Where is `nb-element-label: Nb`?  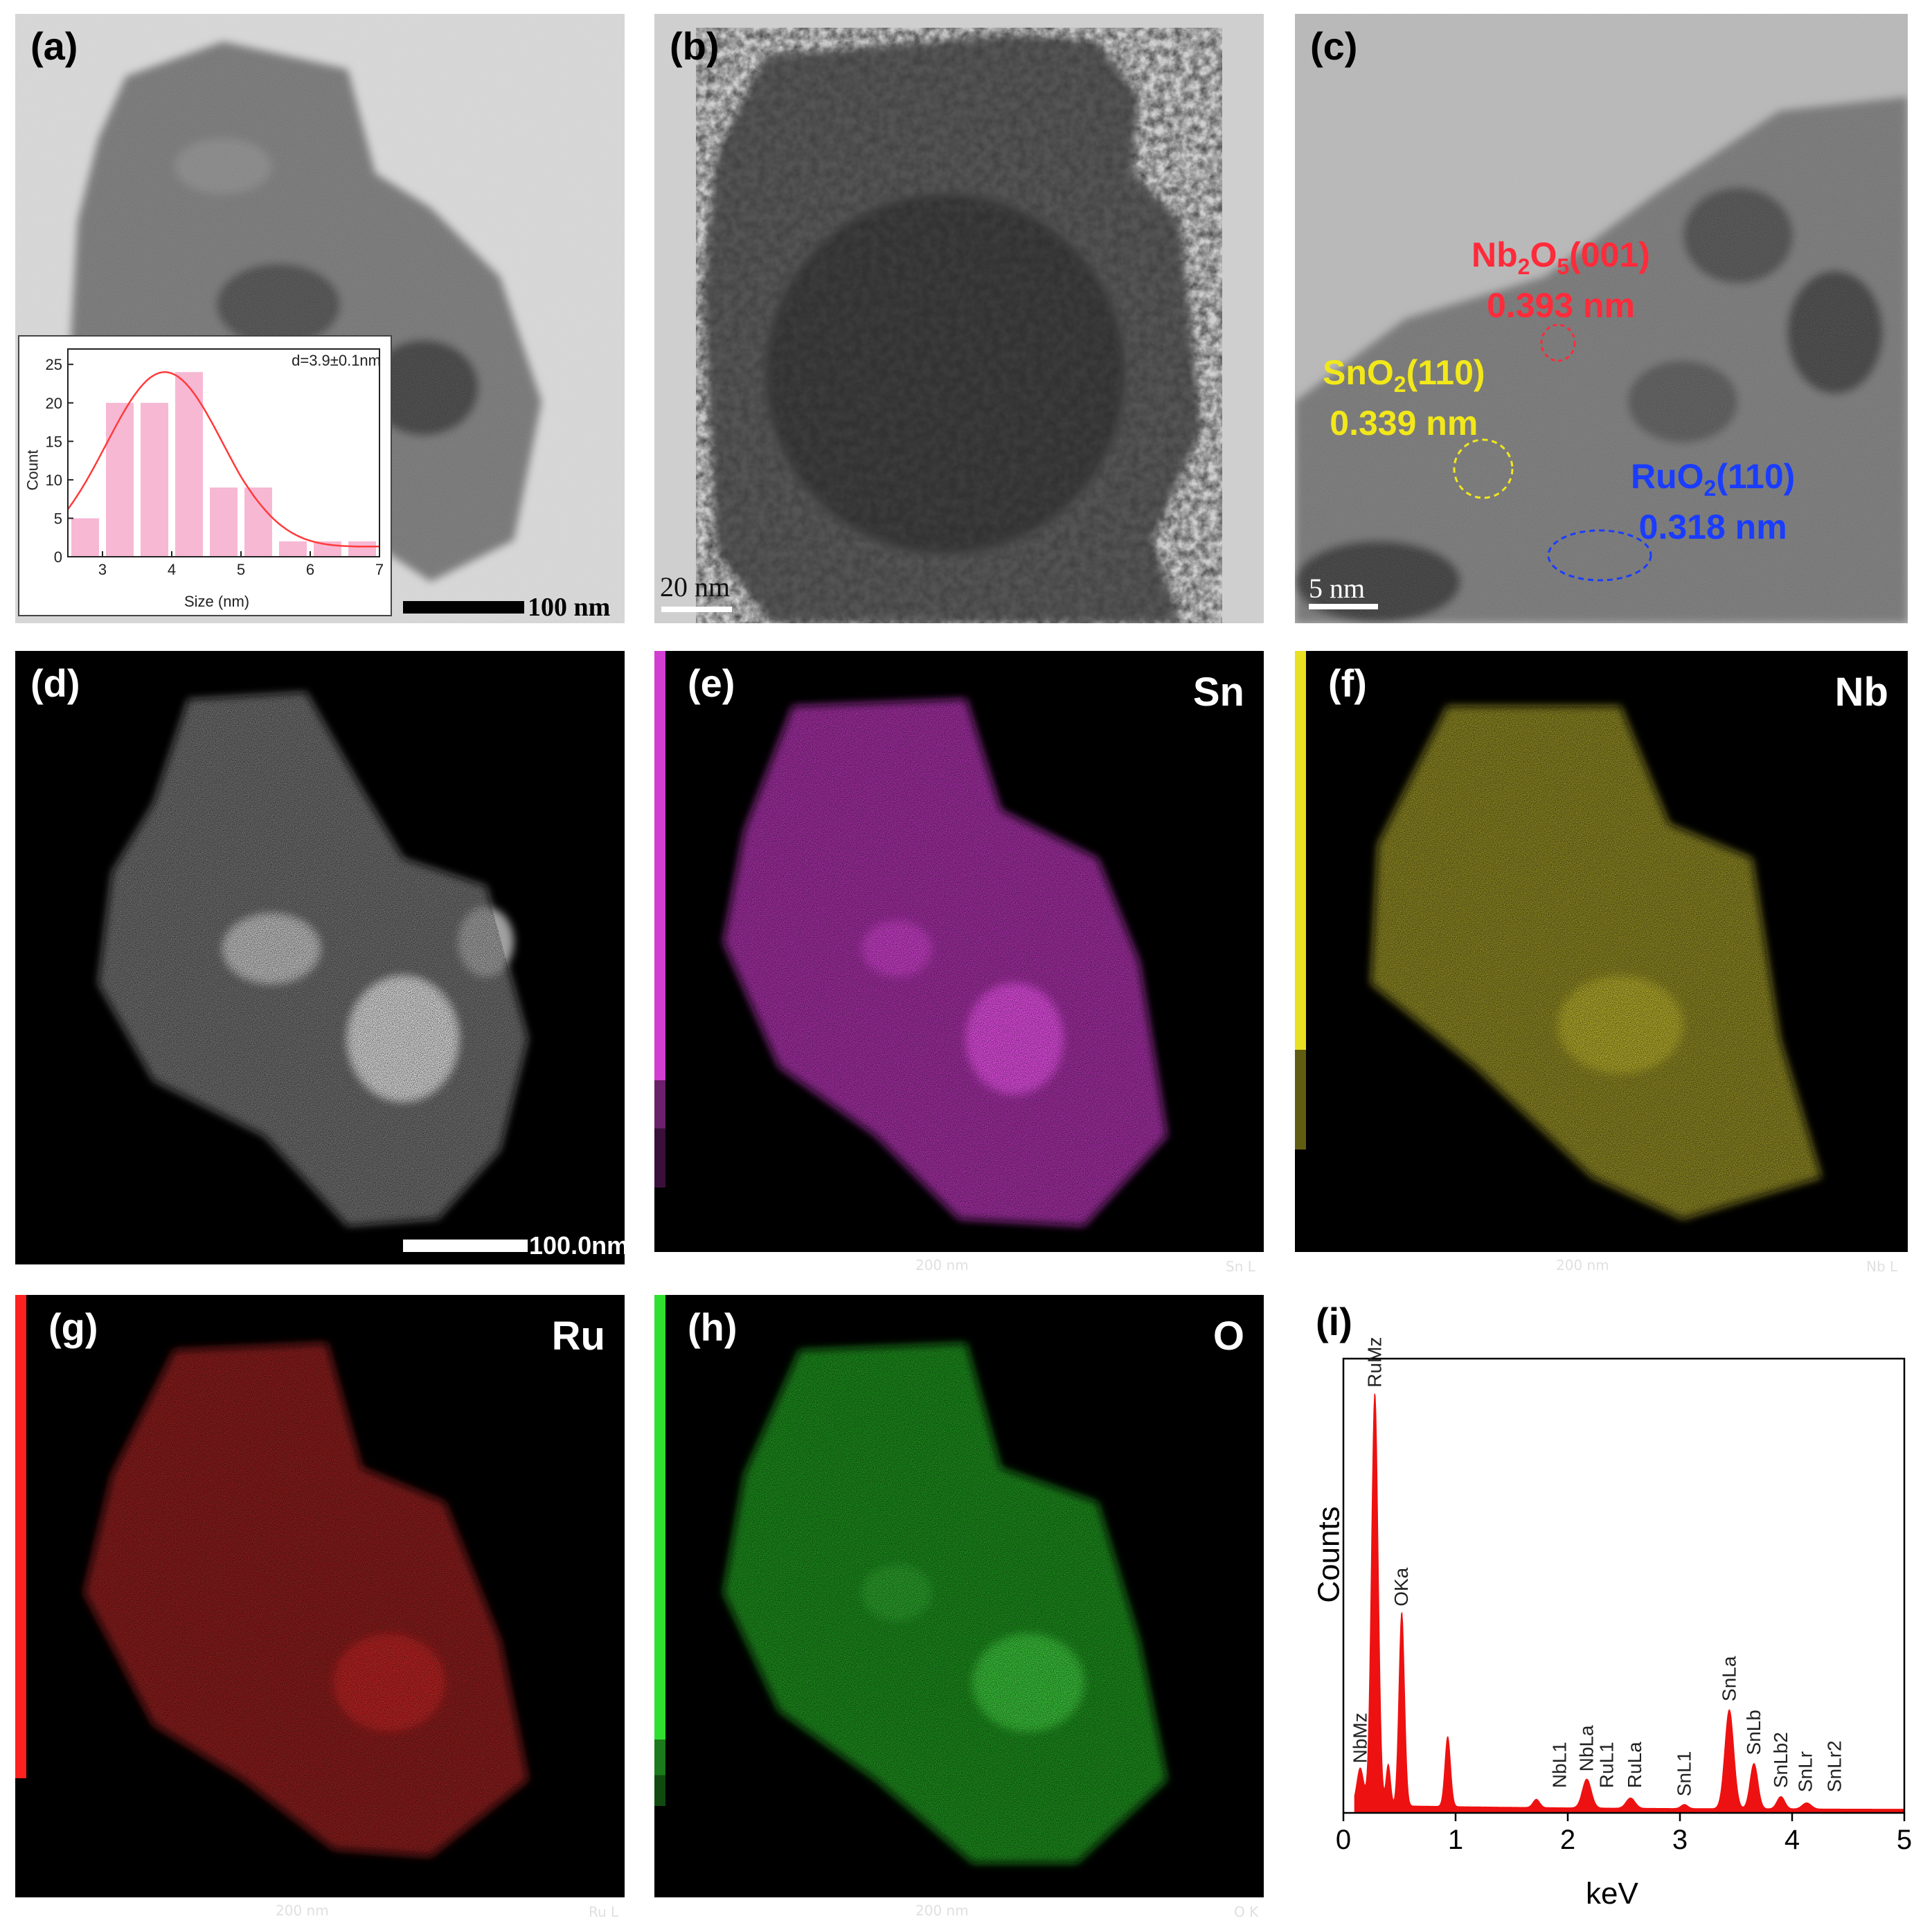
nb-element-label: Nb is located at coordinates (1861, 692).